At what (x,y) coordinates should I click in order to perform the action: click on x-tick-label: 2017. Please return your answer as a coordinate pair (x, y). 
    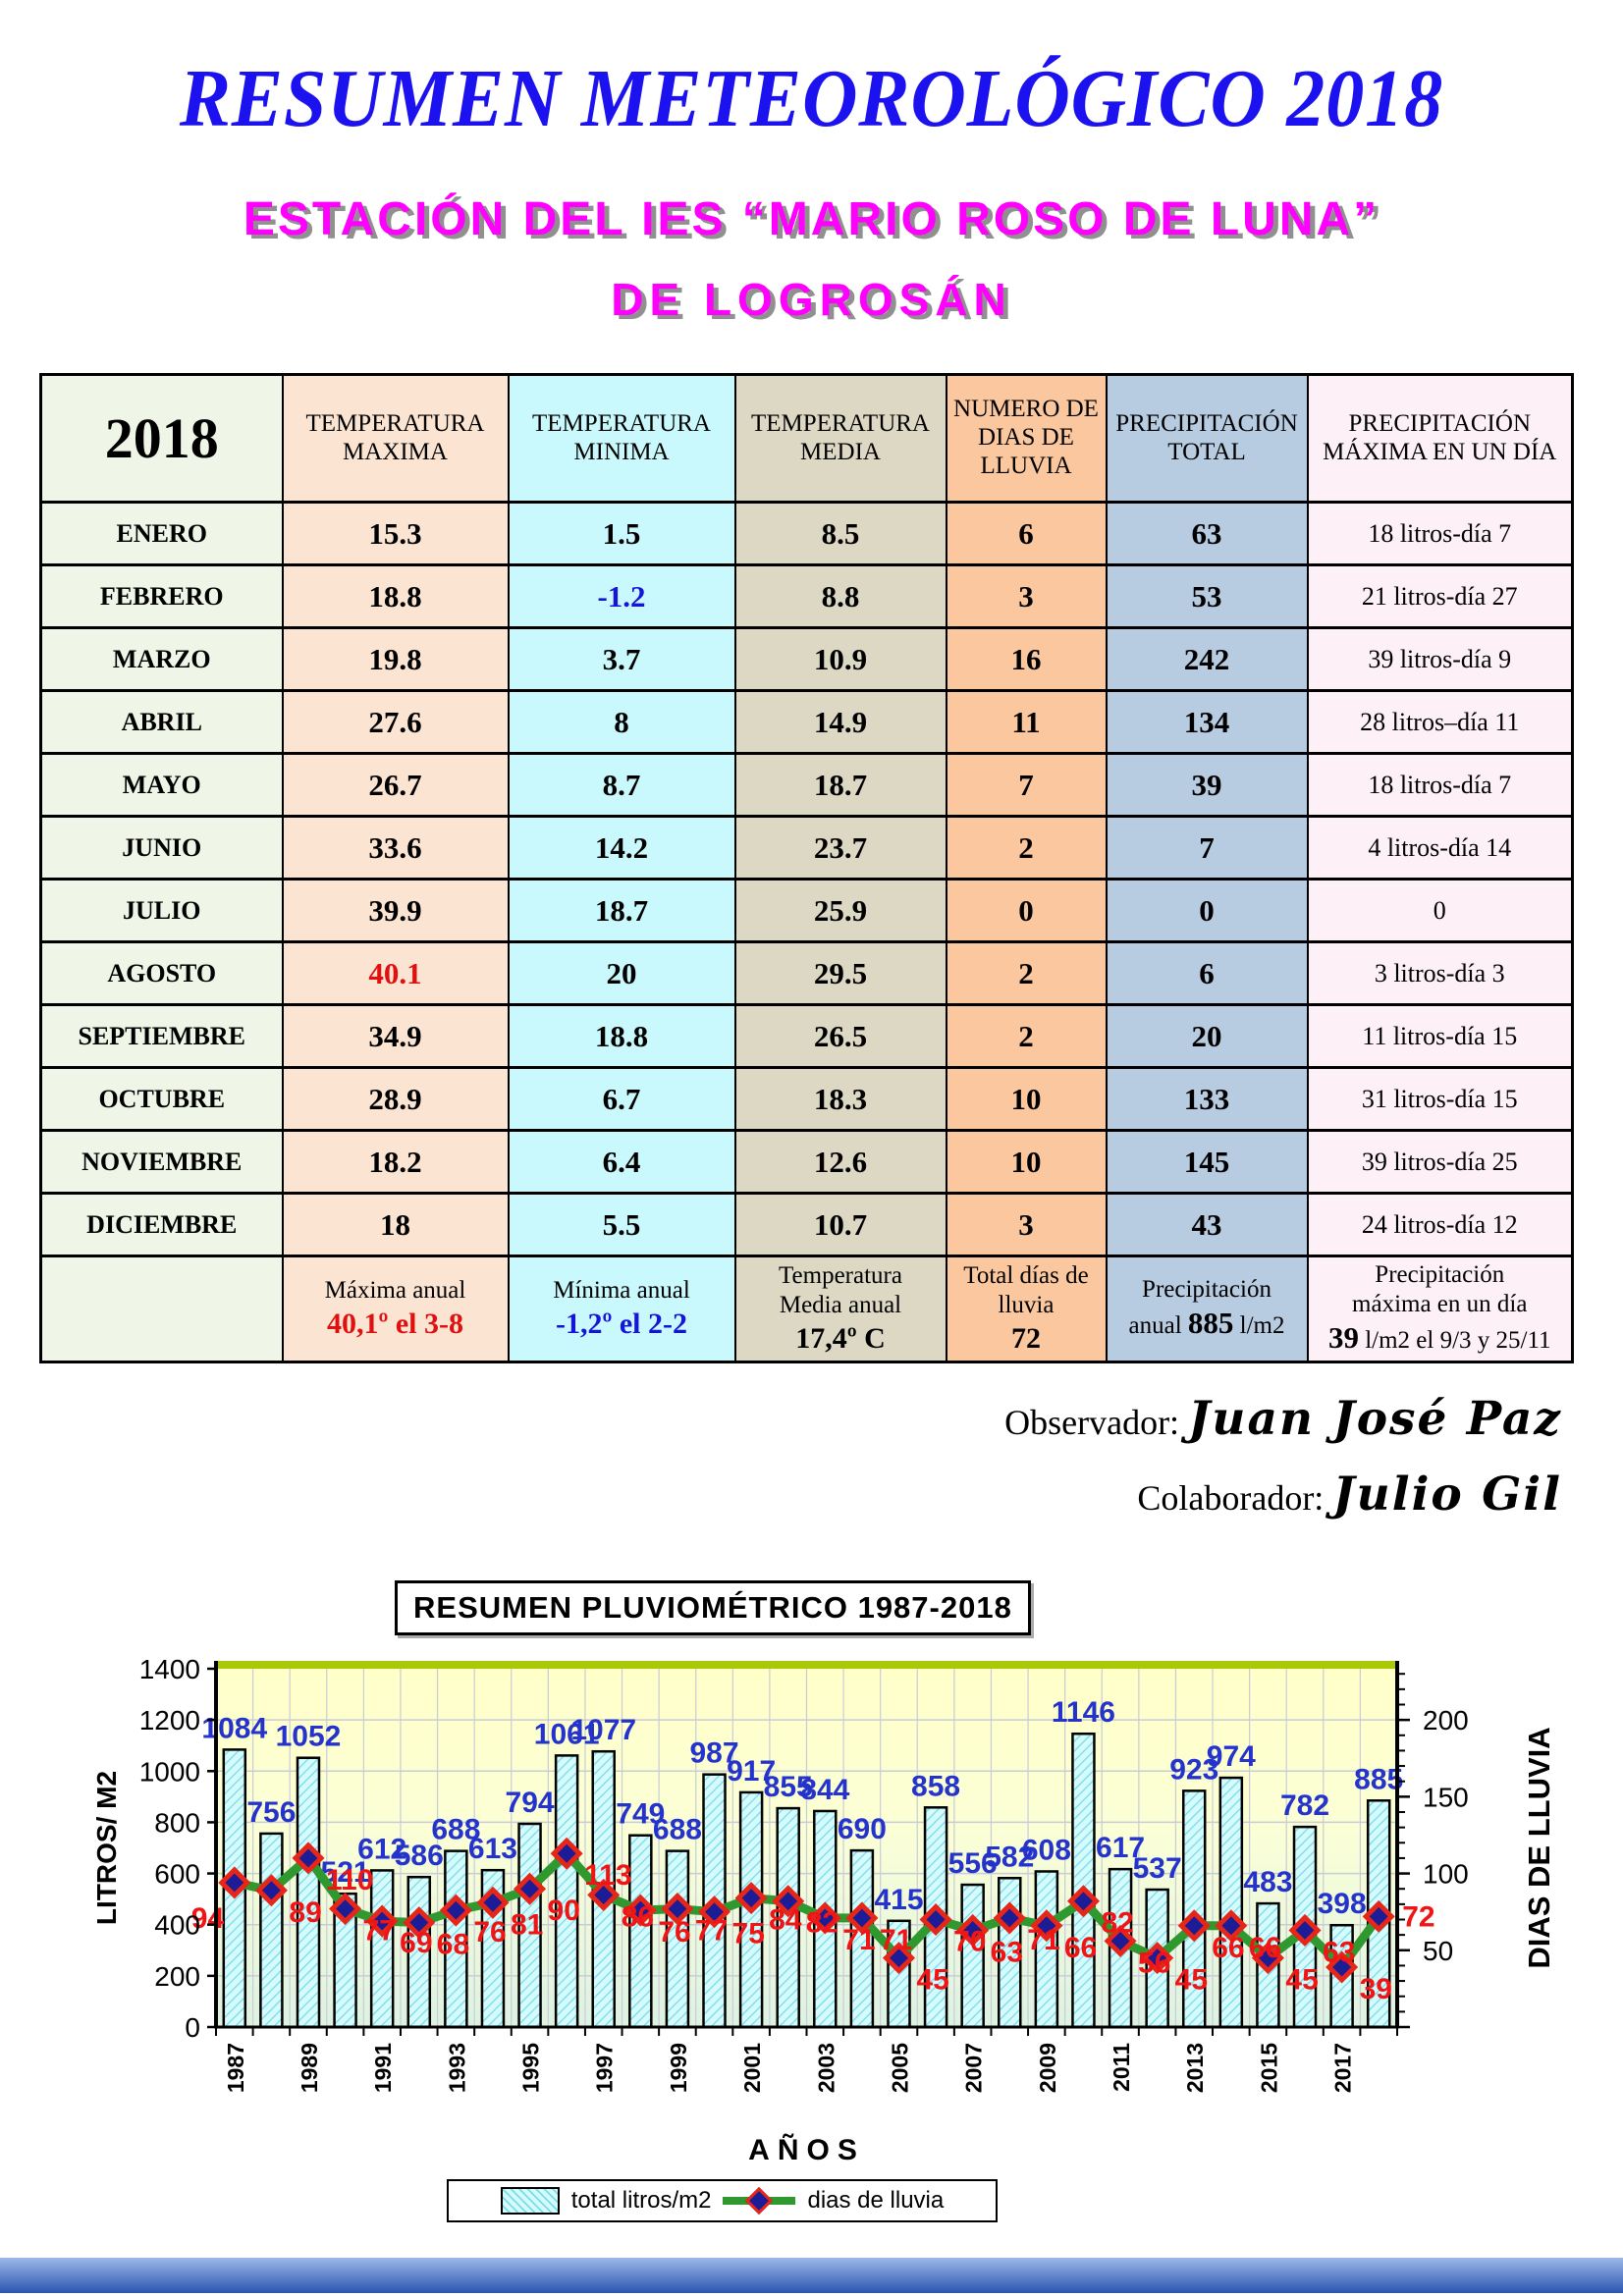
    Looking at the image, I should click on (1343, 2068).